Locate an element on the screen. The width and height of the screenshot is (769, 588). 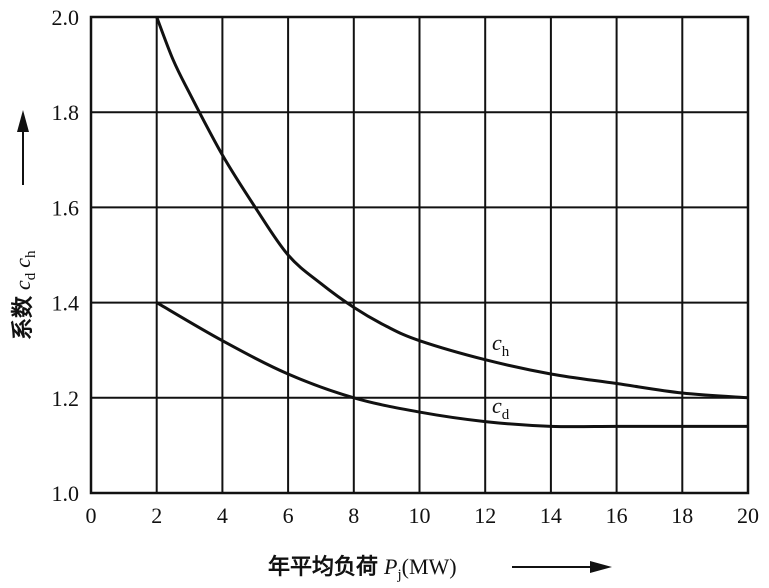
x-tick-label: 12 is located at coordinates (485, 515).